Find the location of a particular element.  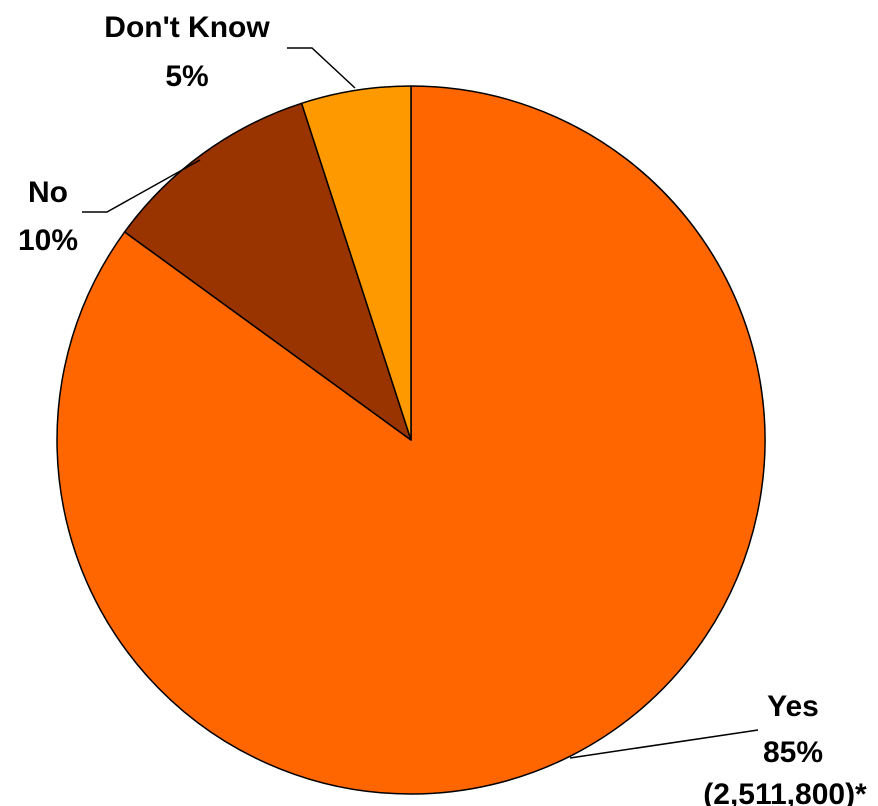

slice-label-dont-know: Don't Know is located at coordinates (187, 27).